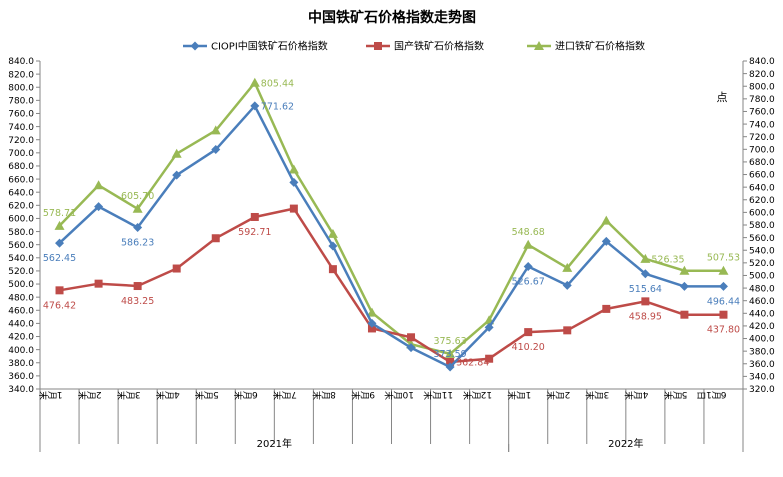 Image resolution: width=783 pixels, height=477 pixels. Describe the element at coordinates (137, 196) in the screenshot. I see `data-label: 605.70` at that location.